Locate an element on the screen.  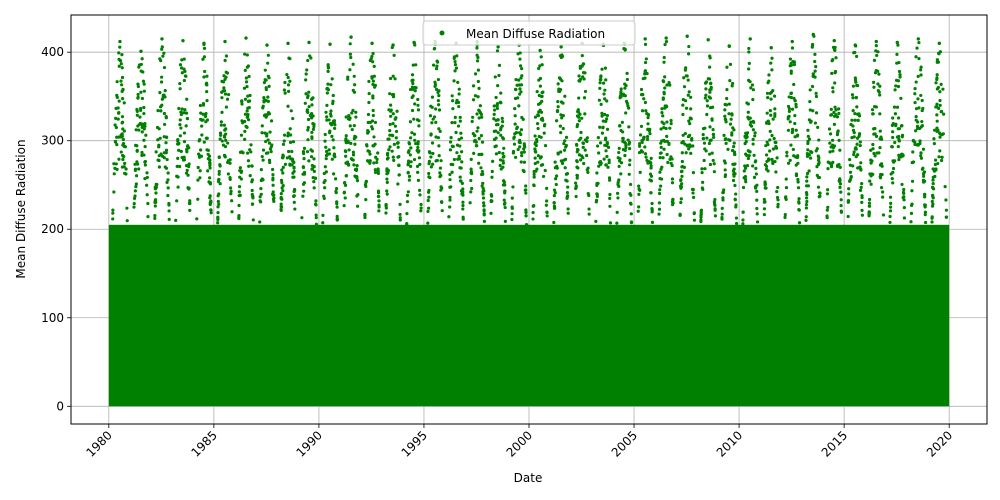
annual-peak-group is located at coordinates (393, 132).